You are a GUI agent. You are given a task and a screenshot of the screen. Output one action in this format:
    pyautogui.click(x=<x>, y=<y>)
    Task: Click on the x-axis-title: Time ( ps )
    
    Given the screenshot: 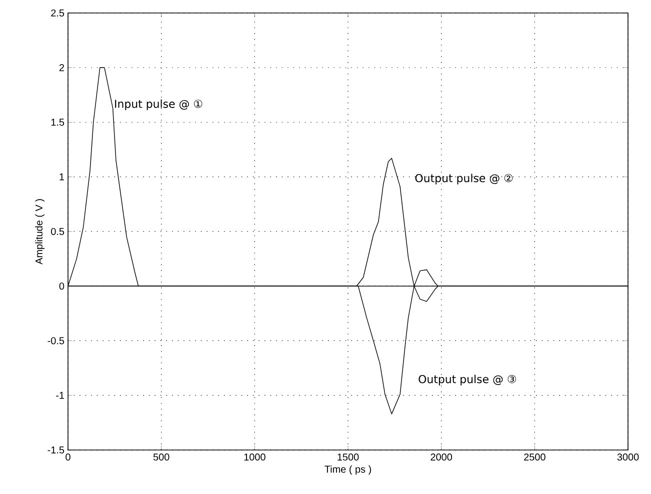 What is the action you would take?
    pyautogui.click(x=347, y=470)
    